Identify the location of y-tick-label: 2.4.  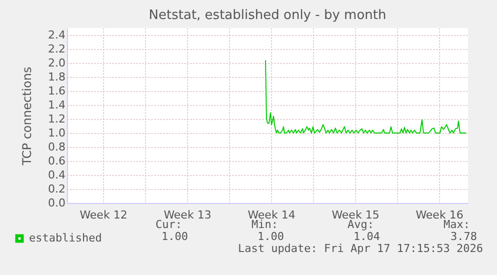
(57, 35).